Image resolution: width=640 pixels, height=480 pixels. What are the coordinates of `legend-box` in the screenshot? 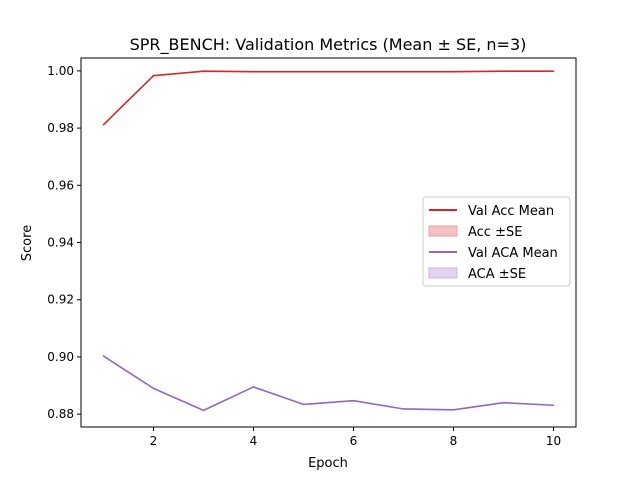 It's located at (496, 241).